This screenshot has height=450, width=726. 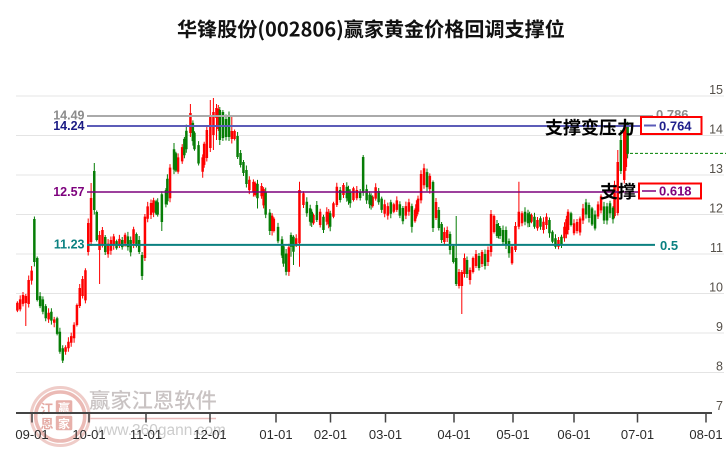 I want to click on svg-text: www.360gann.com, so click(x=160, y=430).